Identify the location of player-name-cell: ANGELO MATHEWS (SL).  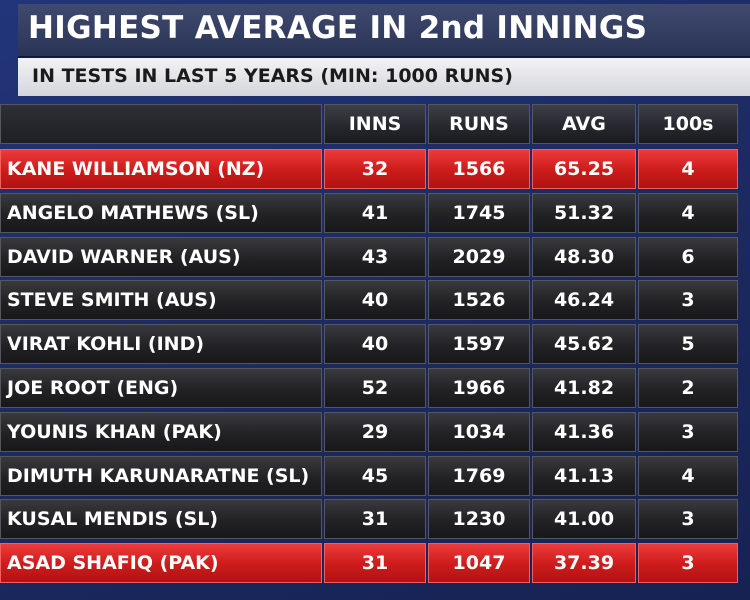
(161, 213).